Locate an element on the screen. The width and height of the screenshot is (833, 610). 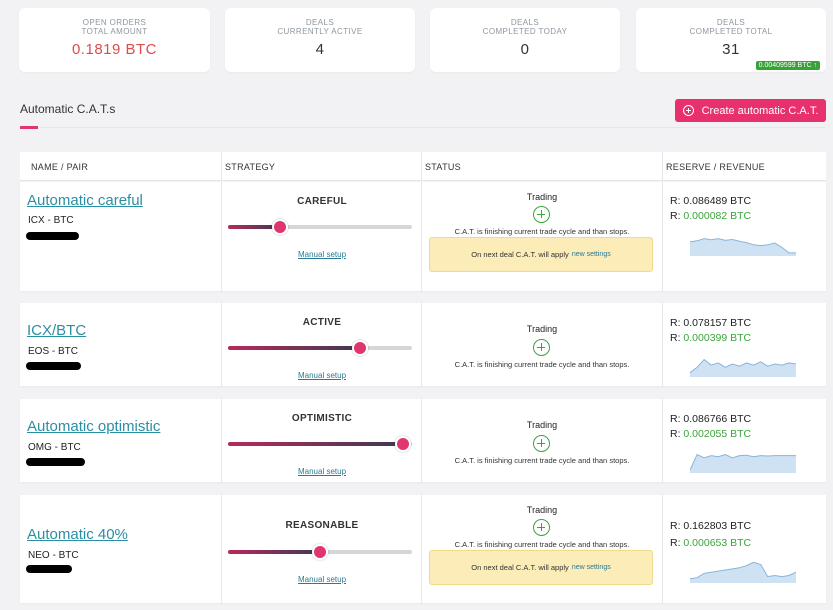
stat-label: DEALS CURRENTLY ACTIVE is located at coordinates (320, 27).